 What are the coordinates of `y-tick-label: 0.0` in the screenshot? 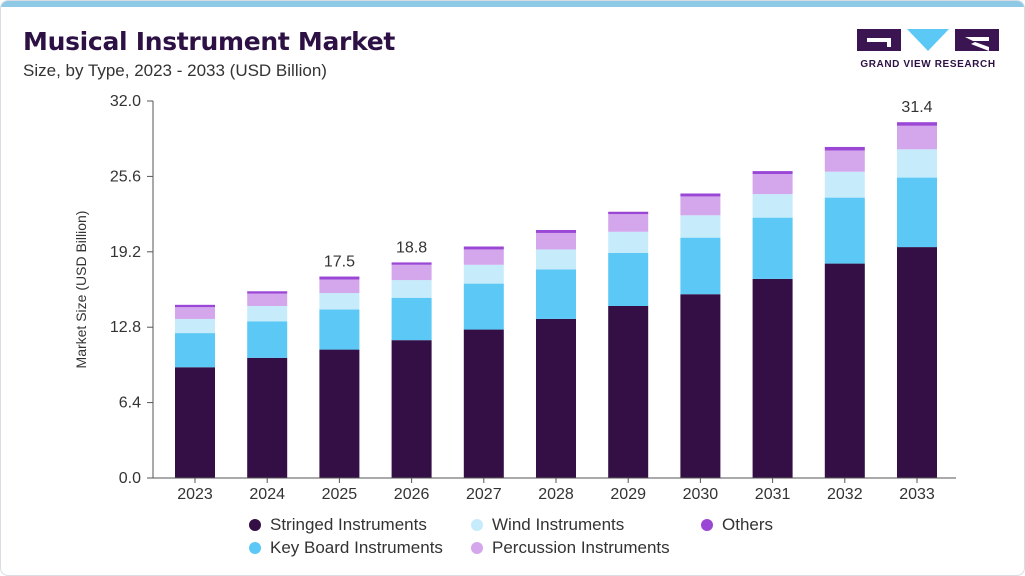 It's located at (130, 478).